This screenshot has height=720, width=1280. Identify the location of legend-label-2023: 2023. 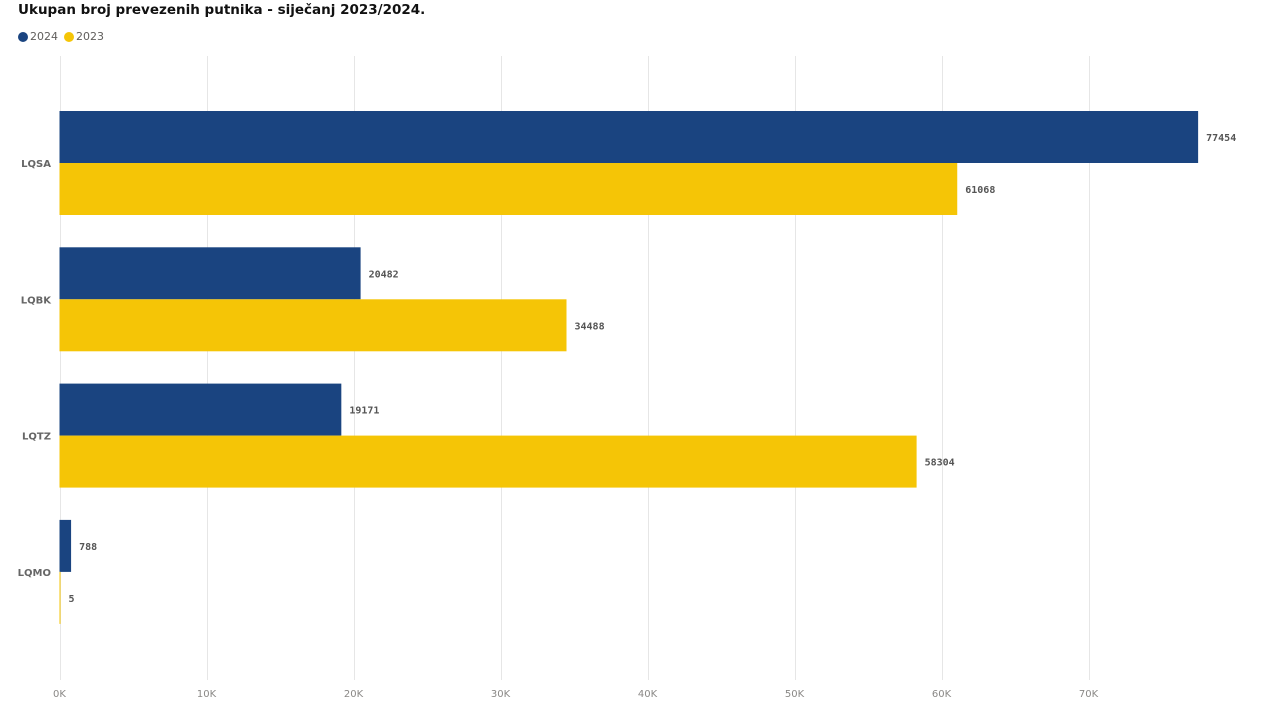
(90, 36).